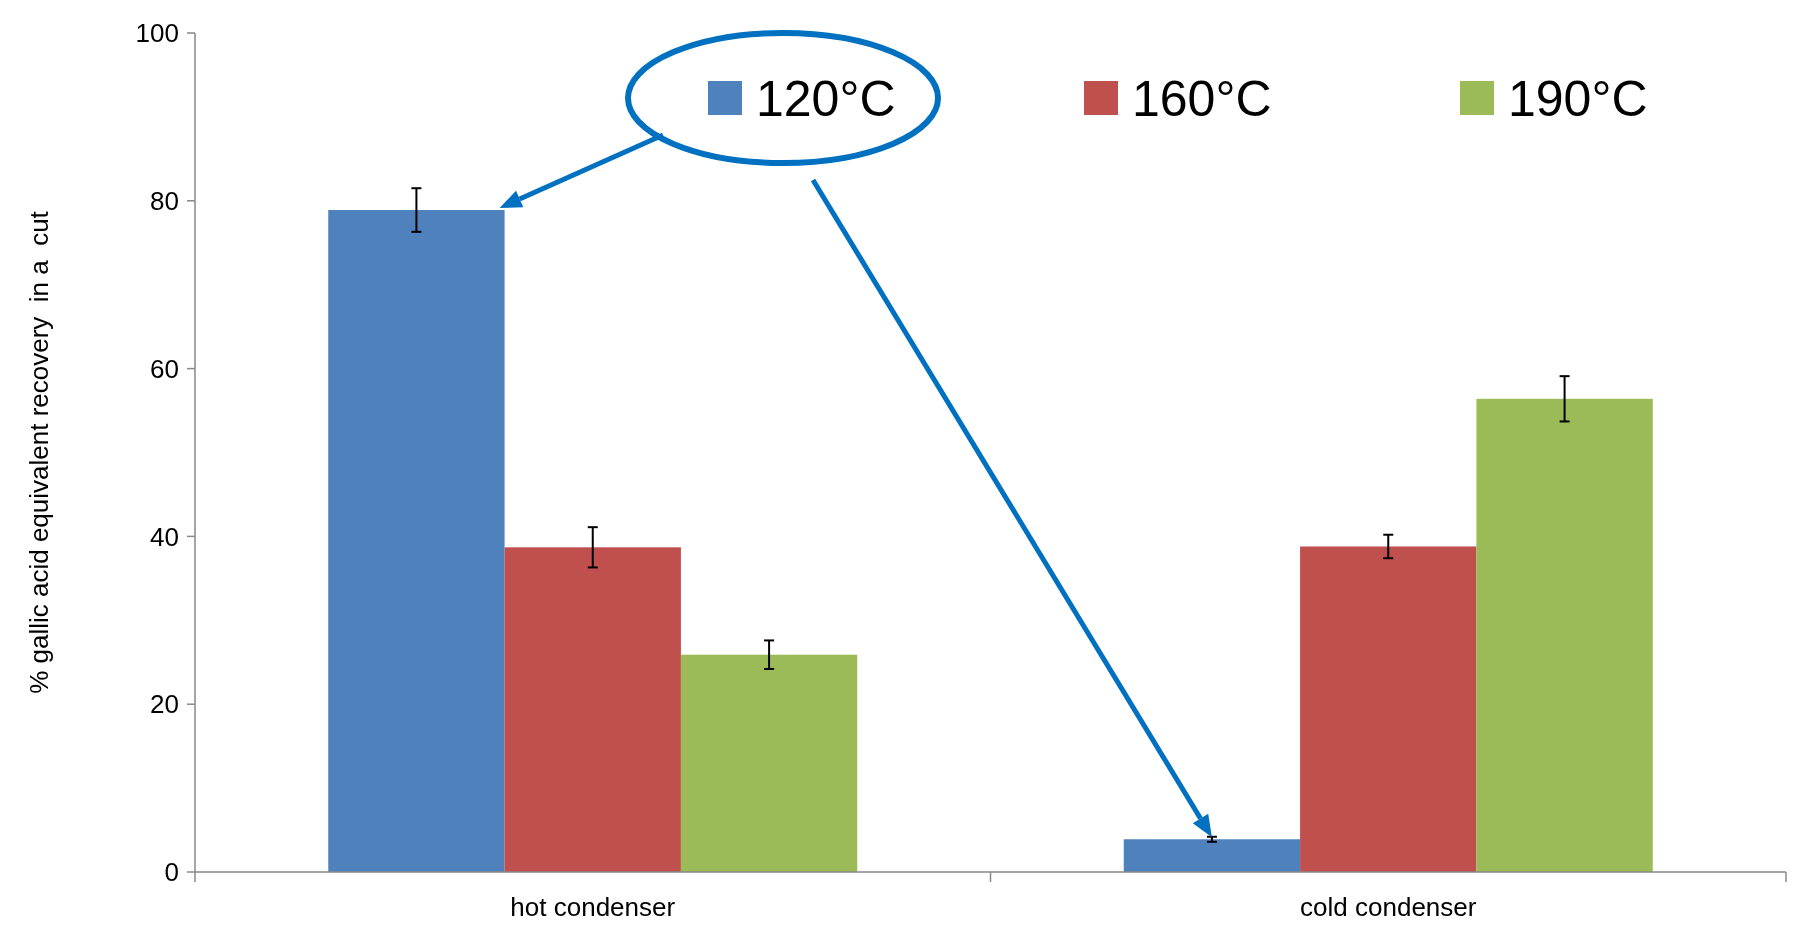 The width and height of the screenshot is (1798, 926). Describe the element at coordinates (1578, 98) in the screenshot. I see `legend-label: 190°C` at that location.